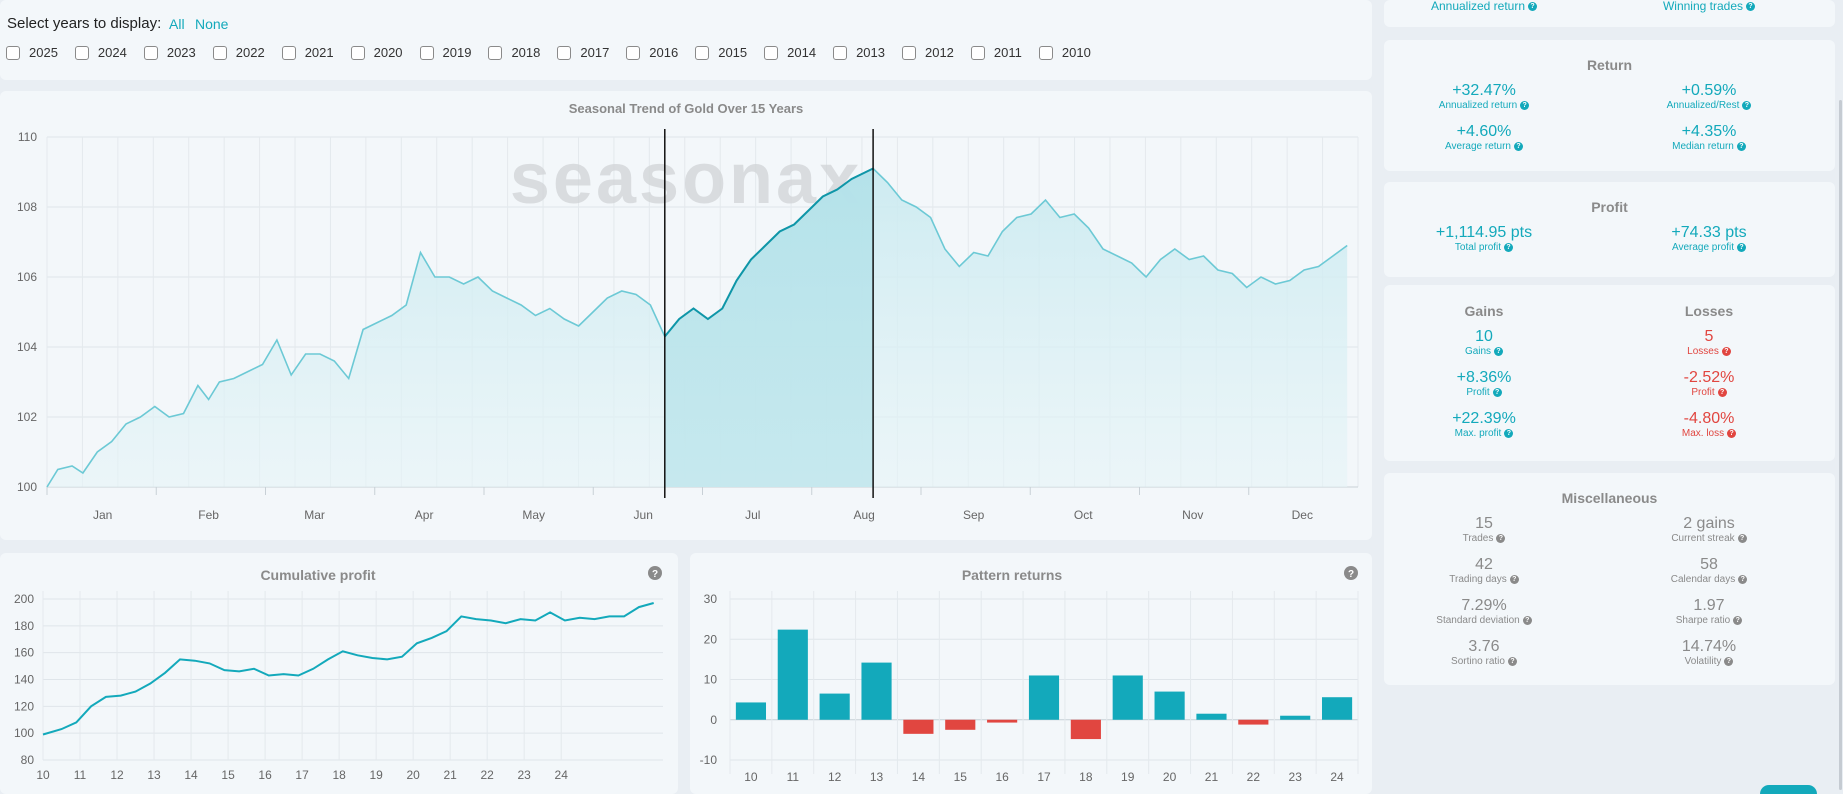 This screenshot has height=794, width=1843. Describe the element at coordinates (84, 23) in the screenshot. I see `year-selector-label: Select years to display:` at that location.